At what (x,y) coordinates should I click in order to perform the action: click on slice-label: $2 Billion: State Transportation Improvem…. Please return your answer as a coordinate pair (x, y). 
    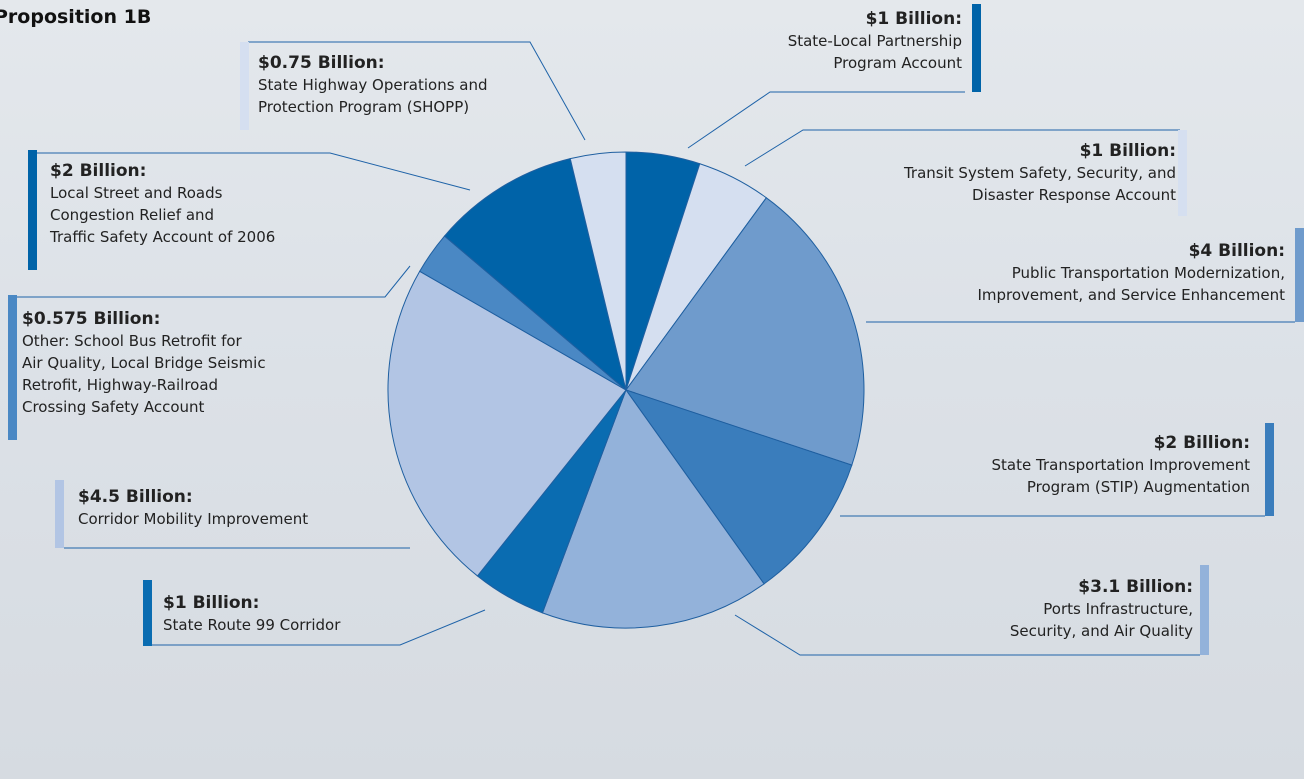
    Looking at the image, I should click on (1085, 465).